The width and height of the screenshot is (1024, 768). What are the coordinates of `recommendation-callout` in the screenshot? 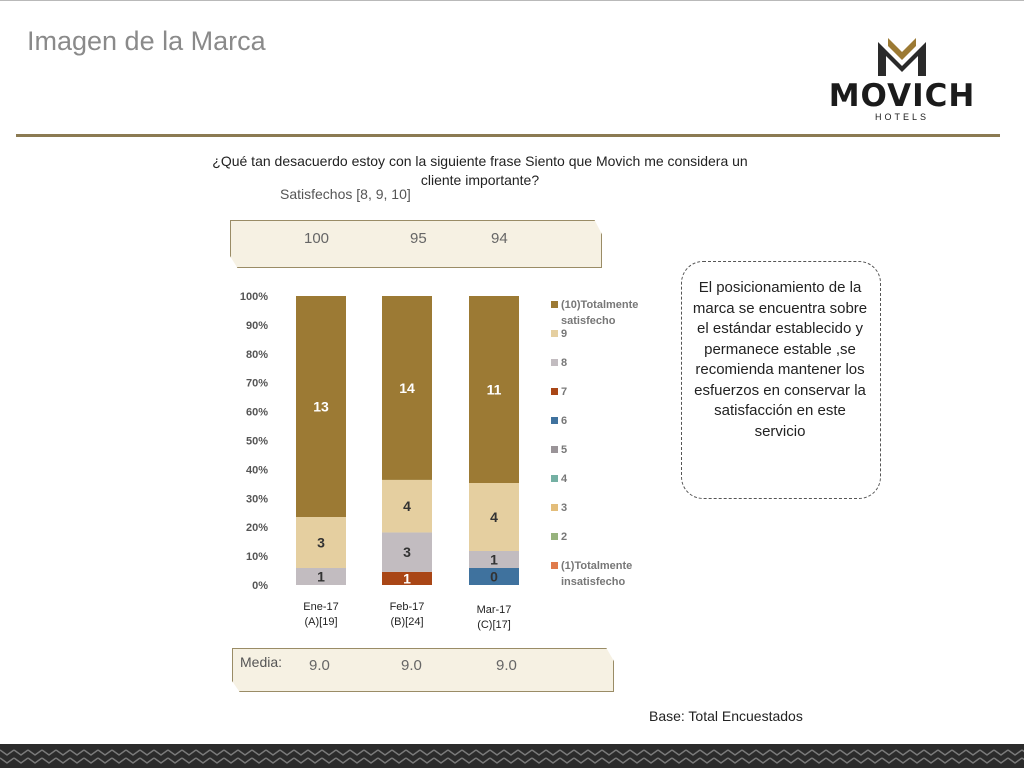 It's located at (781, 380).